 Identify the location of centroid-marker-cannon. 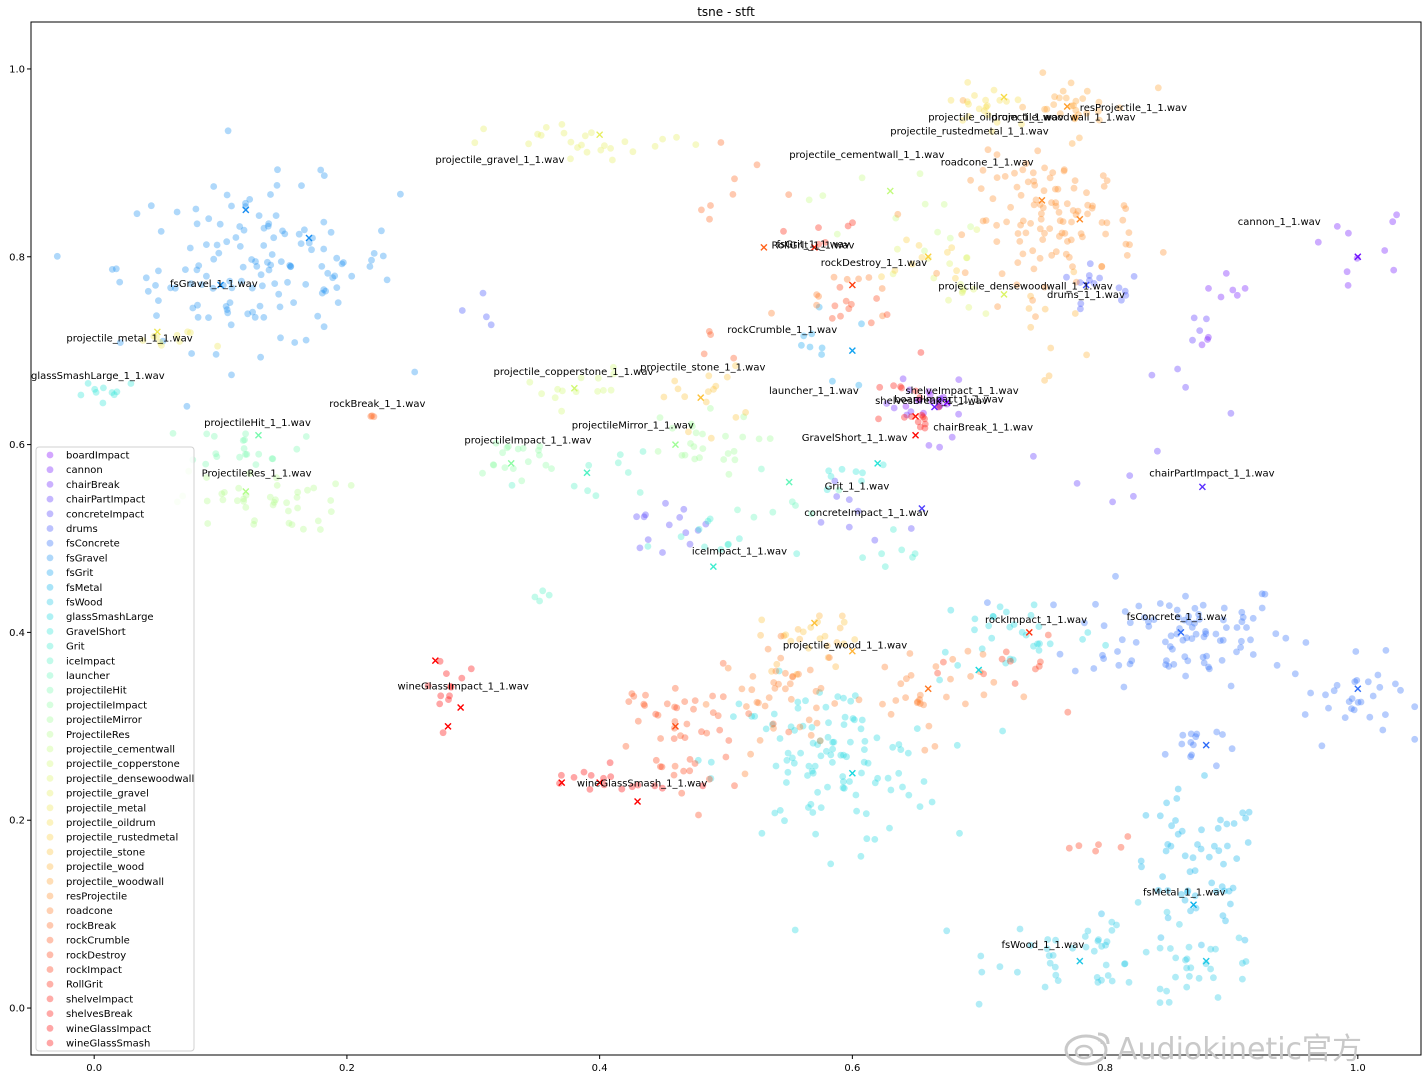
(1358, 257).